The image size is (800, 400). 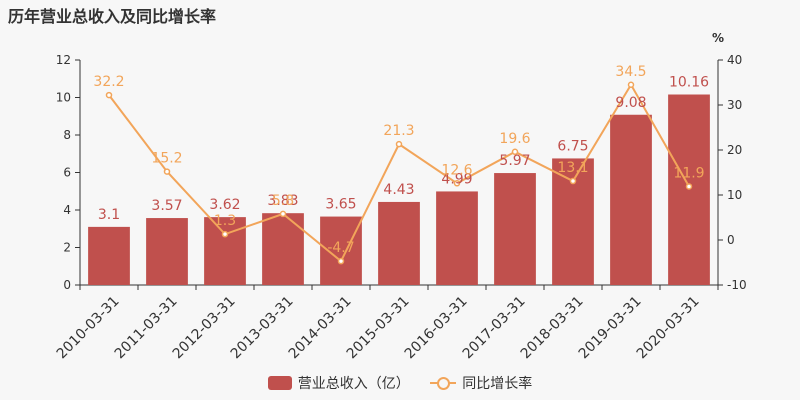 I want to click on y-right-tick-label: -10, so click(x=737, y=285).